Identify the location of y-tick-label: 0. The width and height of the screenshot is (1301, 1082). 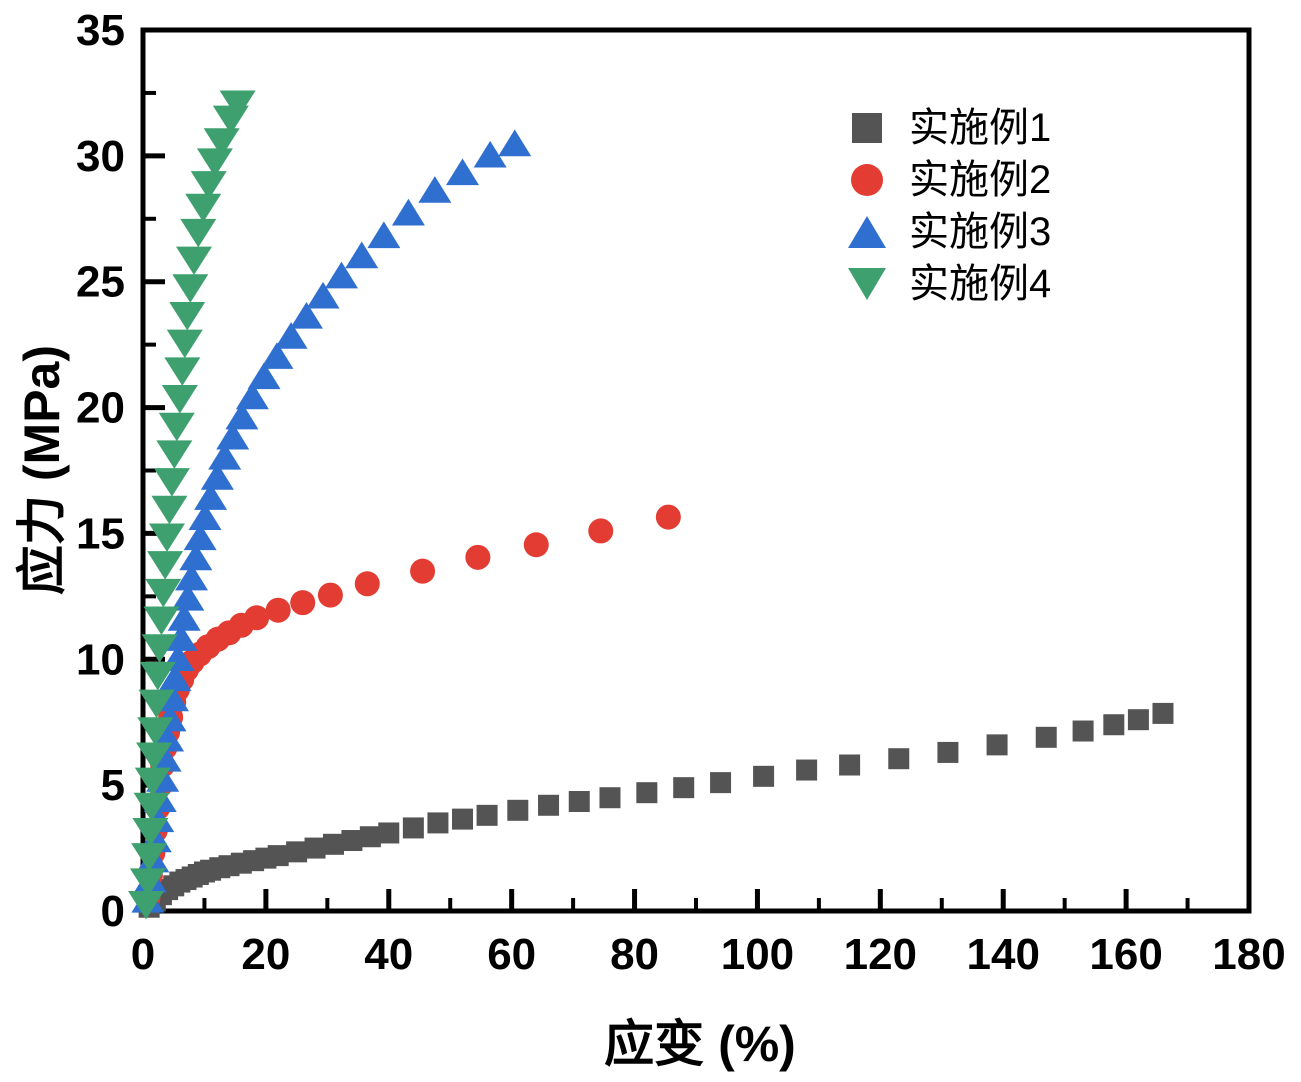
(113, 911).